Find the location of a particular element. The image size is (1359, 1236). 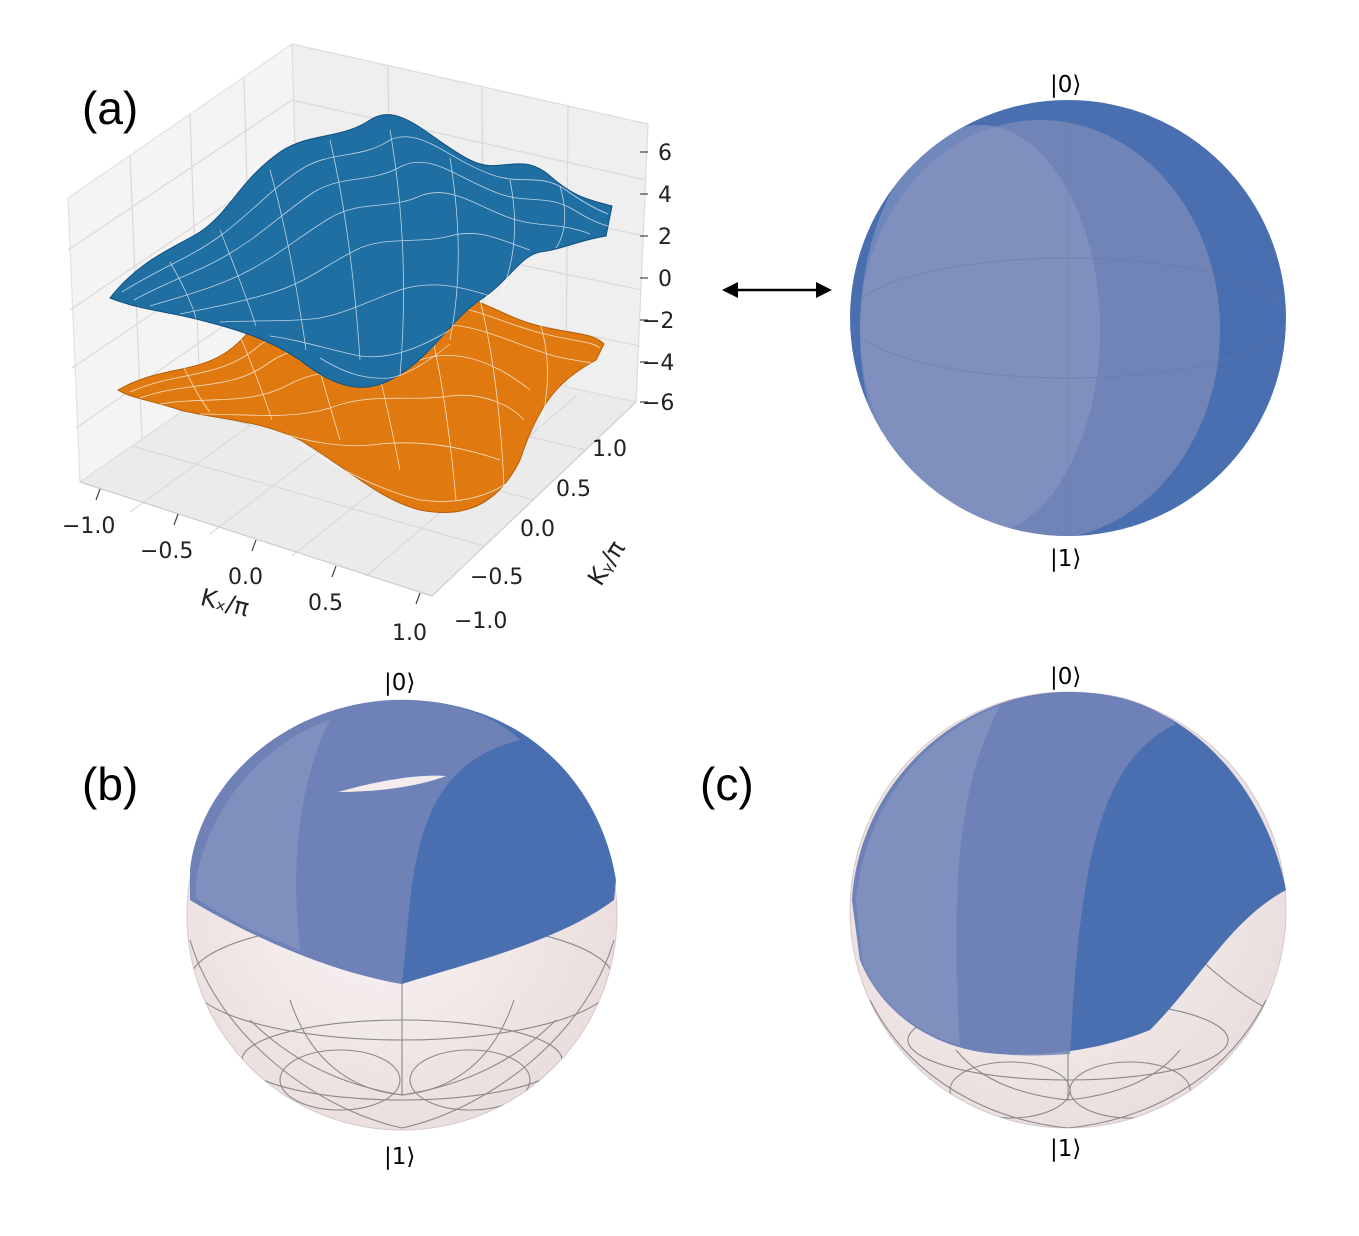

z-tick: 6 is located at coordinates (665, 153).